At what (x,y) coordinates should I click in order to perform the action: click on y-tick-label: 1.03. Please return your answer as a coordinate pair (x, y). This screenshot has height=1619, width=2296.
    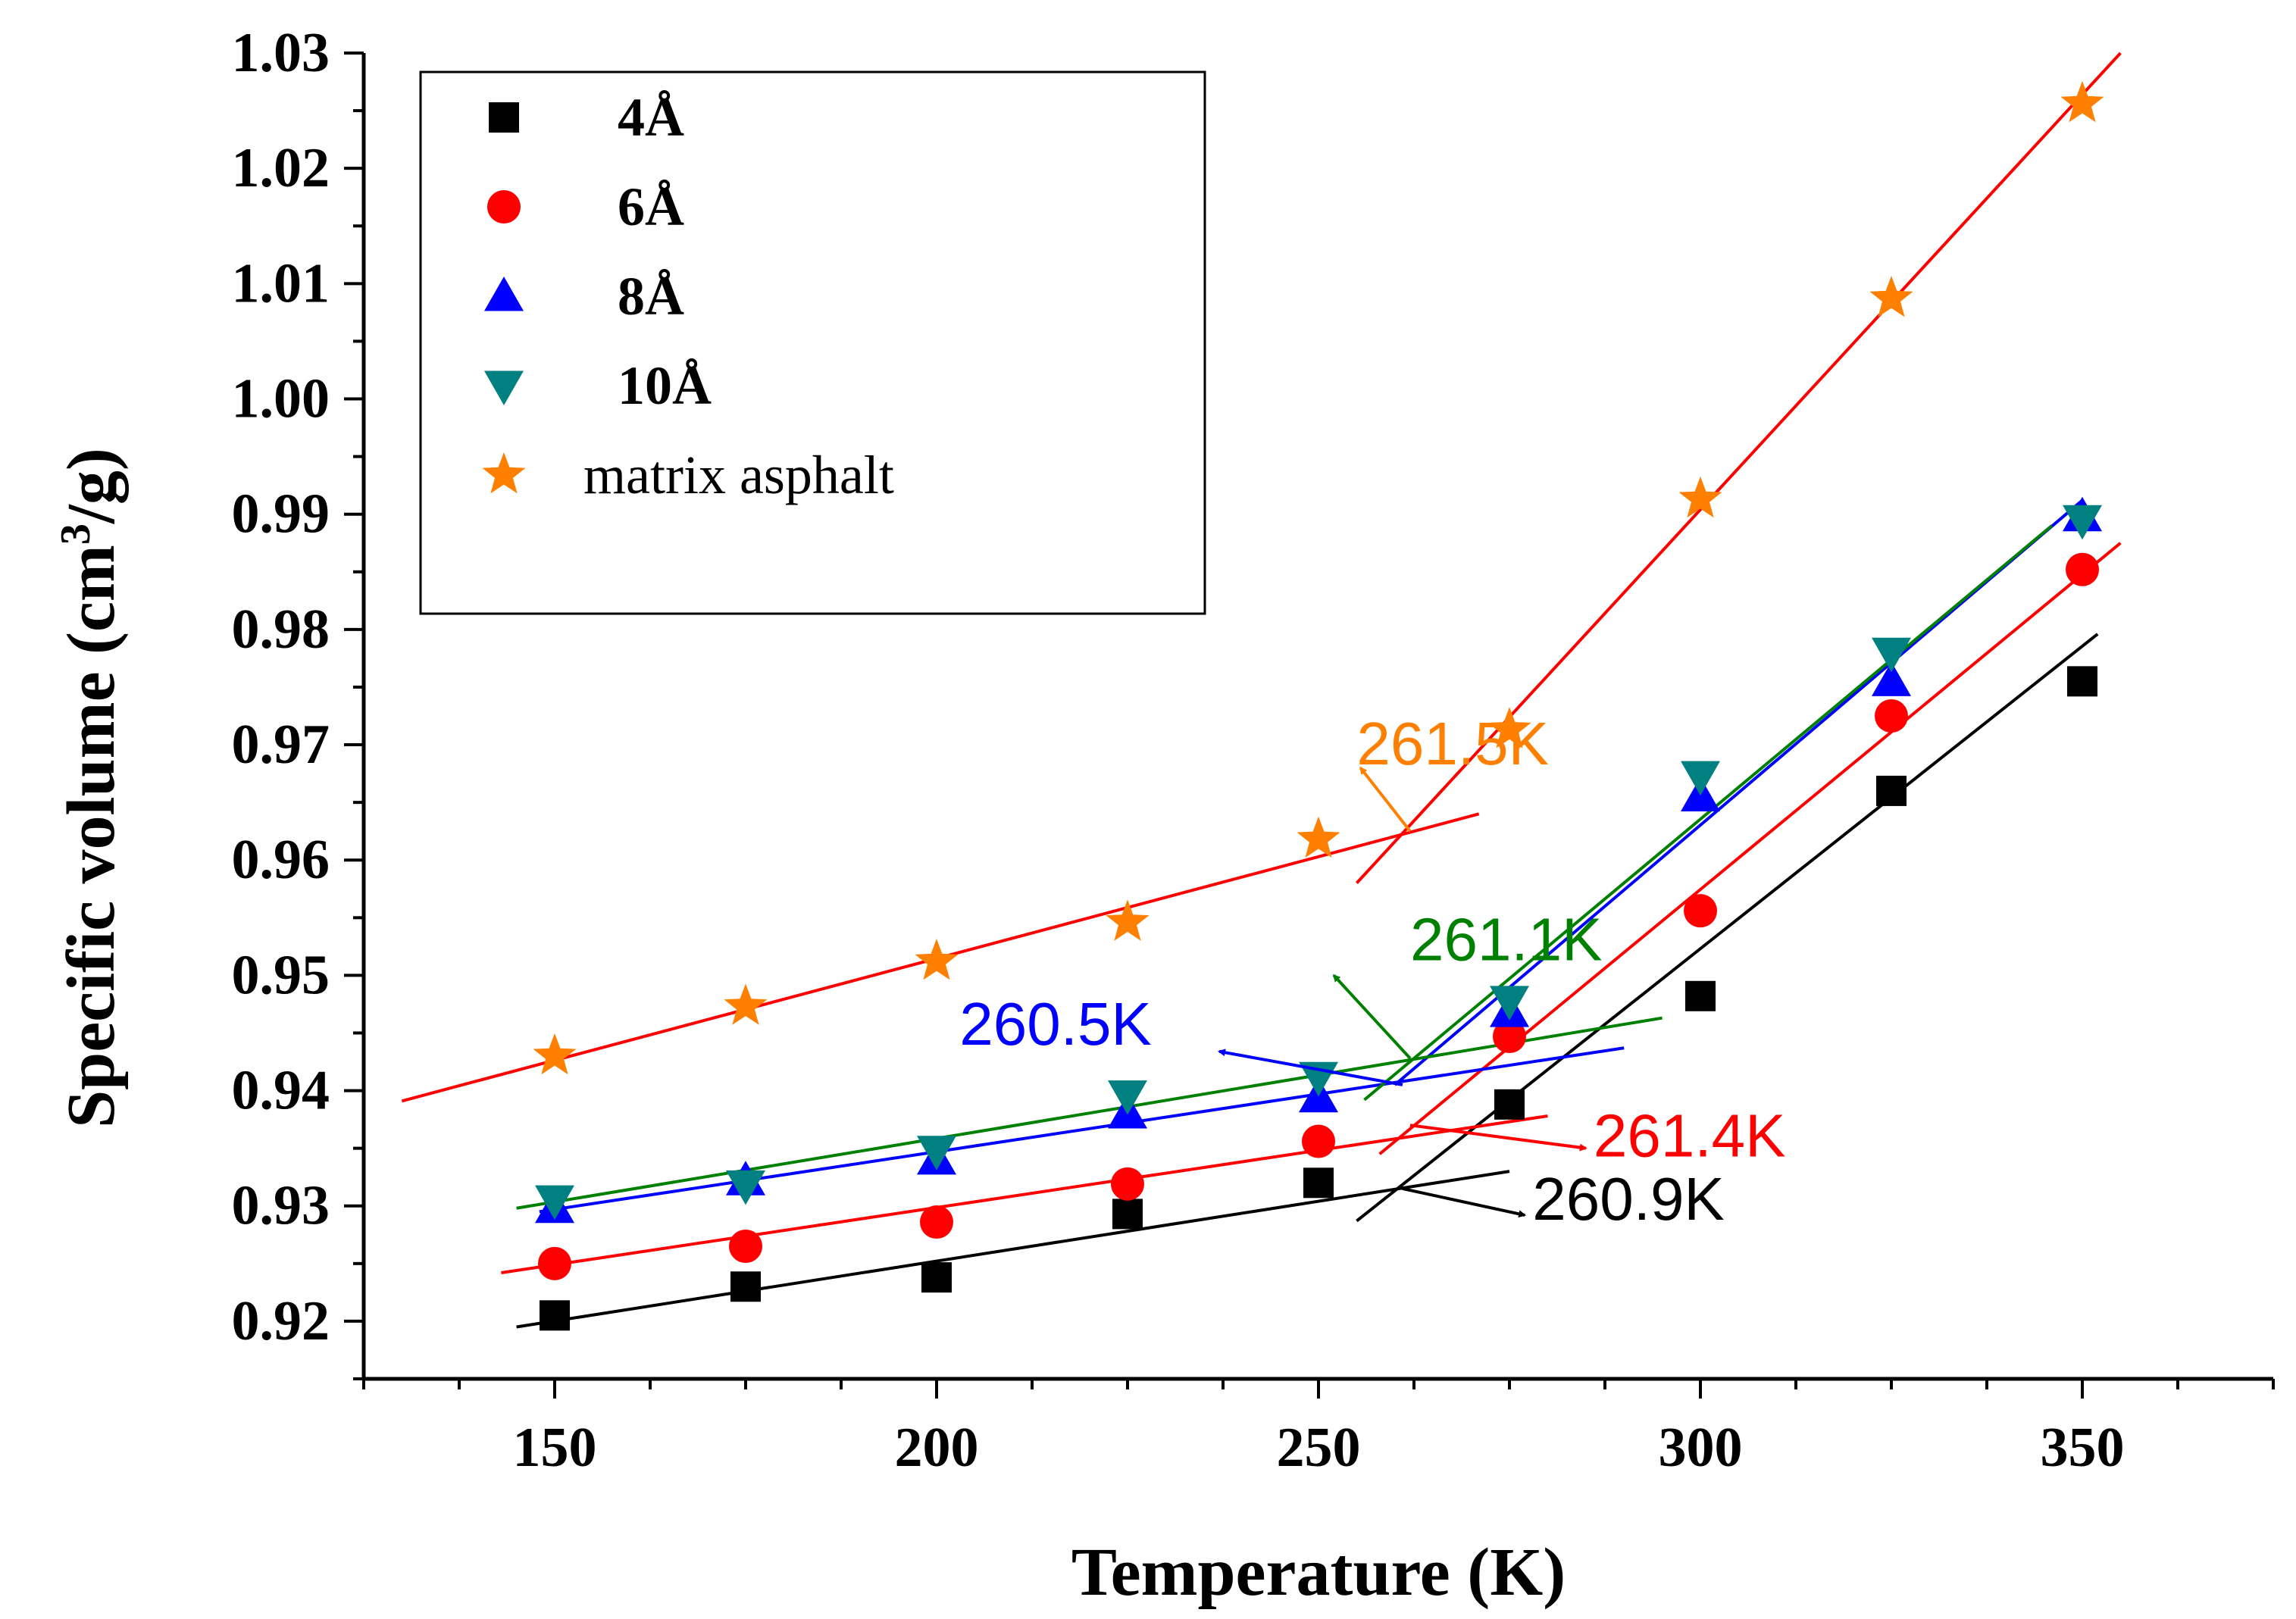
    Looking at the image, I should click on (281, 53).